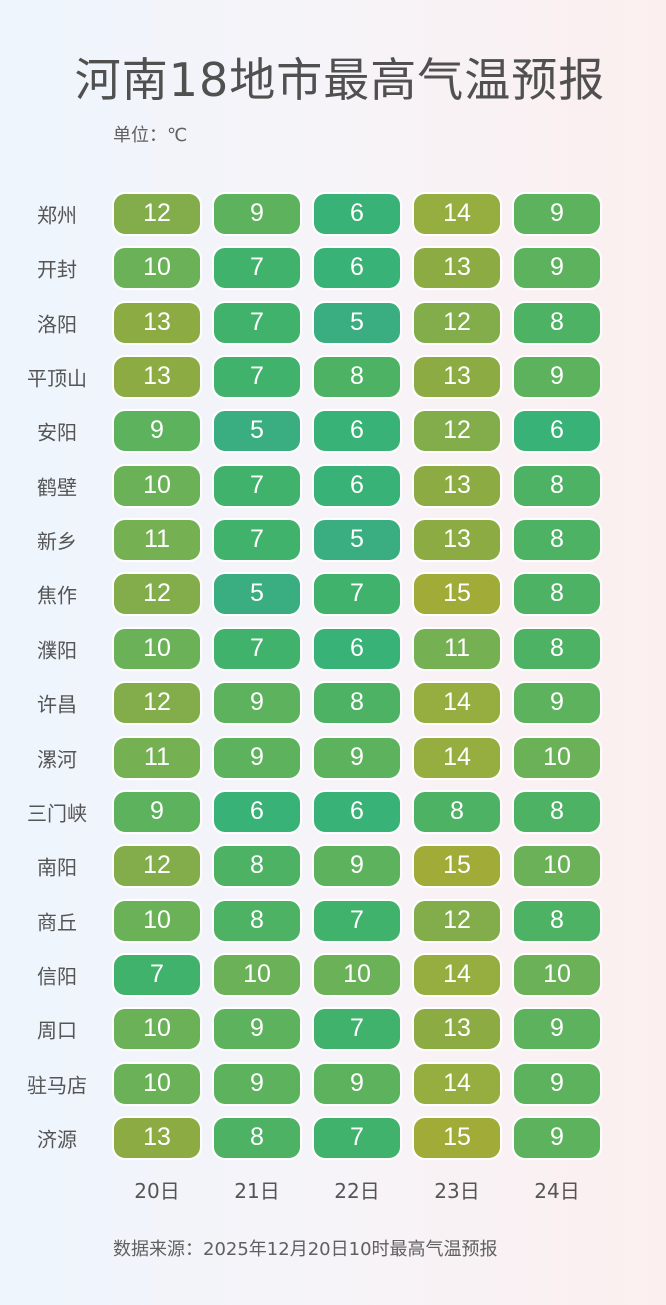  I want to click on row-label: 濮阳, so click(57, 650).